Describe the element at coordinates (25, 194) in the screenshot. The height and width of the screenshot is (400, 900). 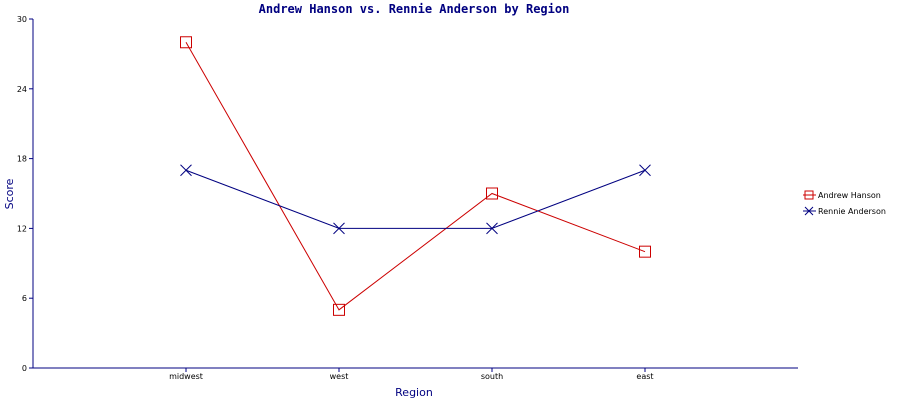
I see `y-axis-ticks: 0 6 12 18 24 30` at that location.